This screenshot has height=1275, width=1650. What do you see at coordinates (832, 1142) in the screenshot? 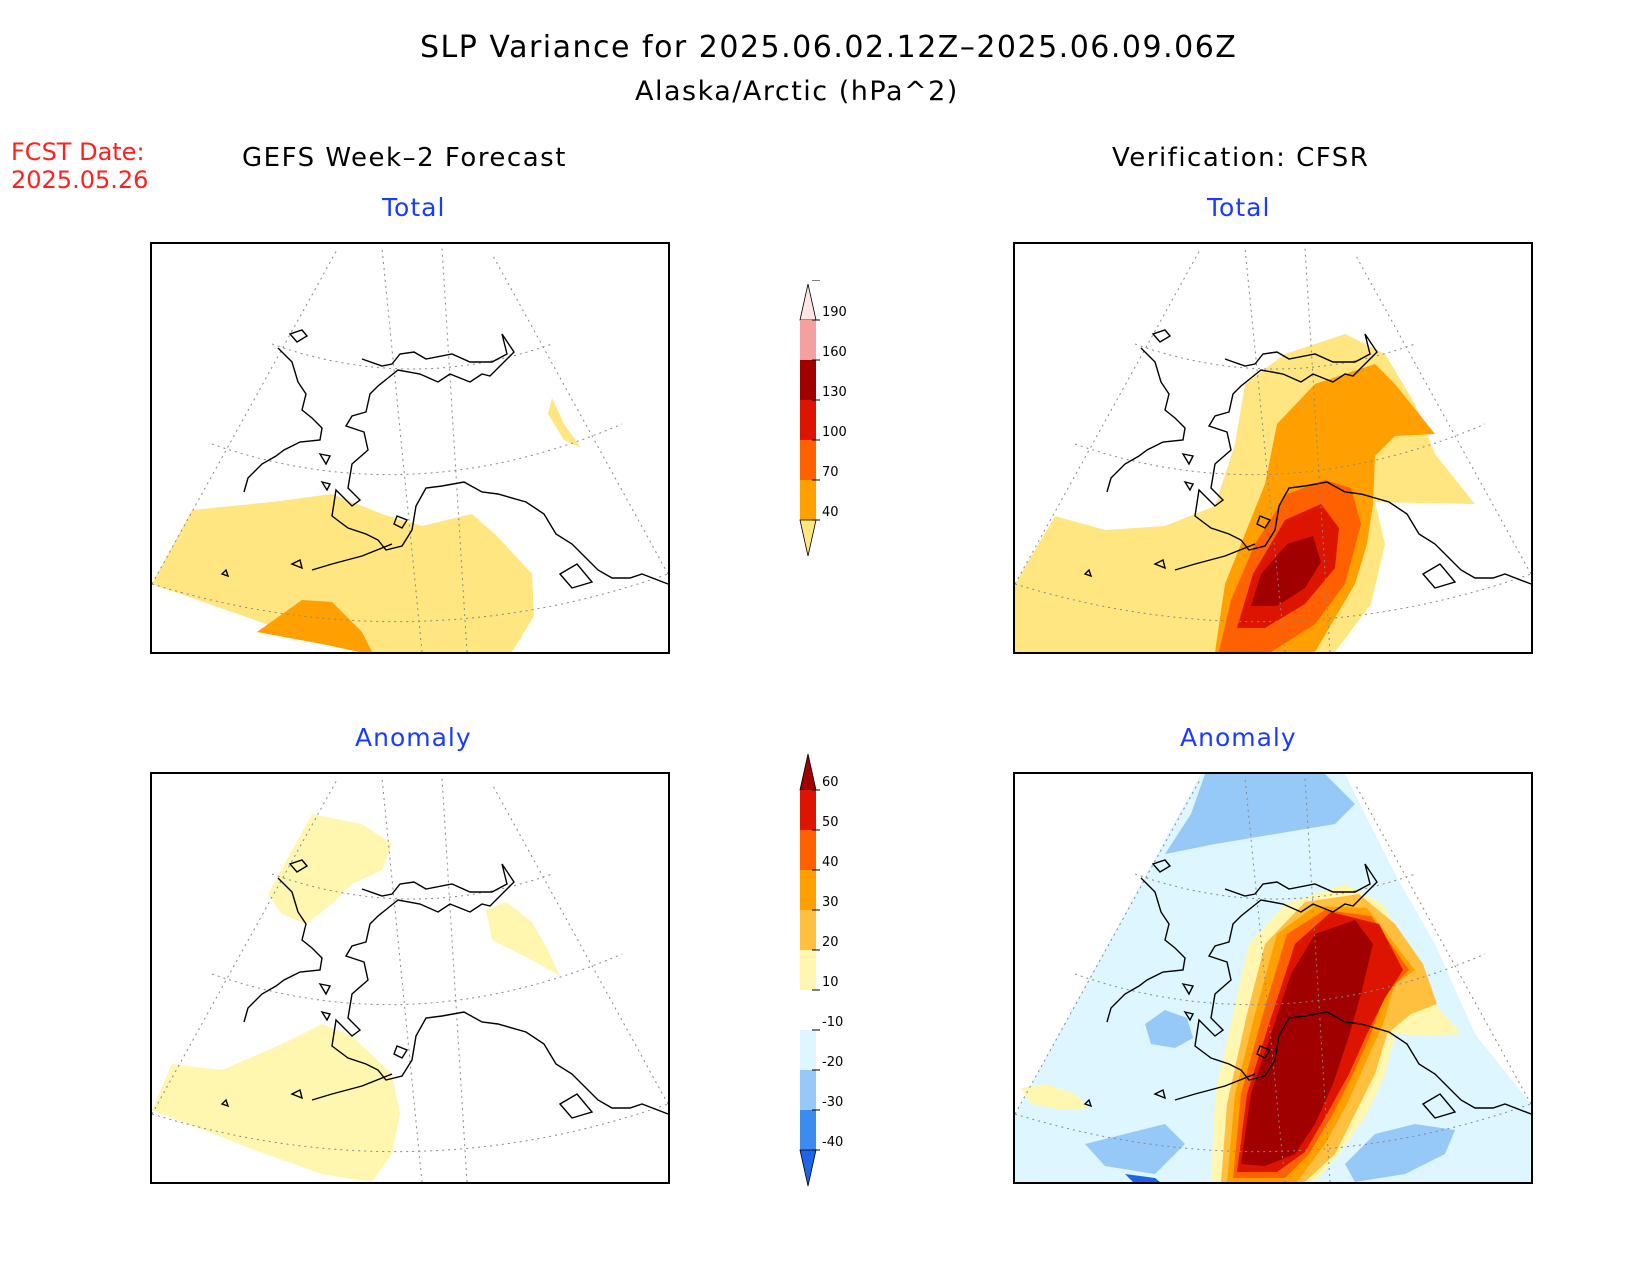
I see `colorbar-label: -40` at bounding box center [832, 1142].